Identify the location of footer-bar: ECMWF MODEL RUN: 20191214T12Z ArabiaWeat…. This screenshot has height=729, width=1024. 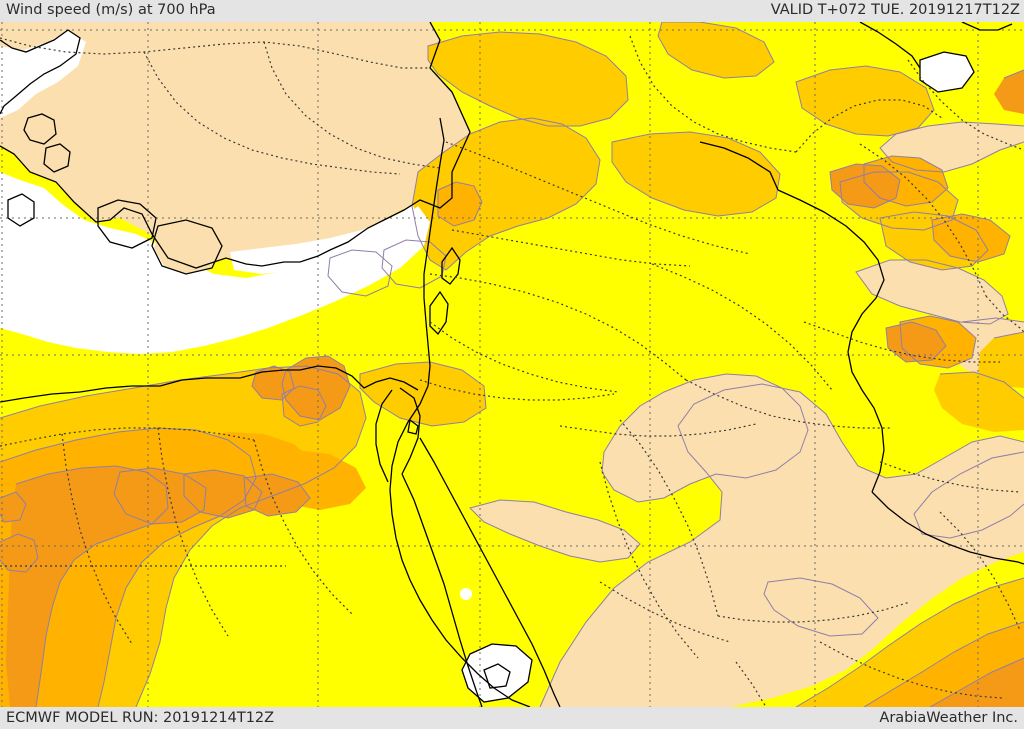
(512, 718).